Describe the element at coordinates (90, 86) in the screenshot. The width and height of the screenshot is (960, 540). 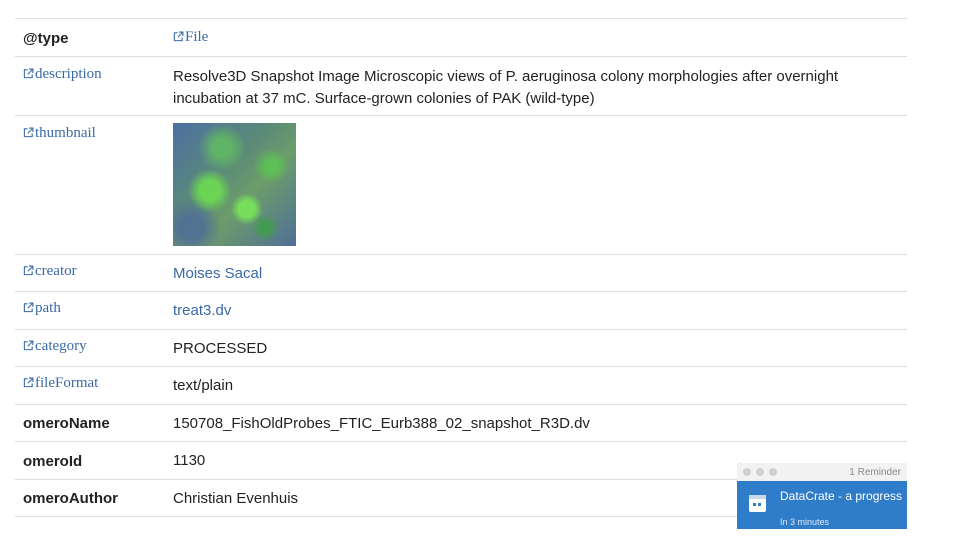
I see `description-key-link: description` at that location.